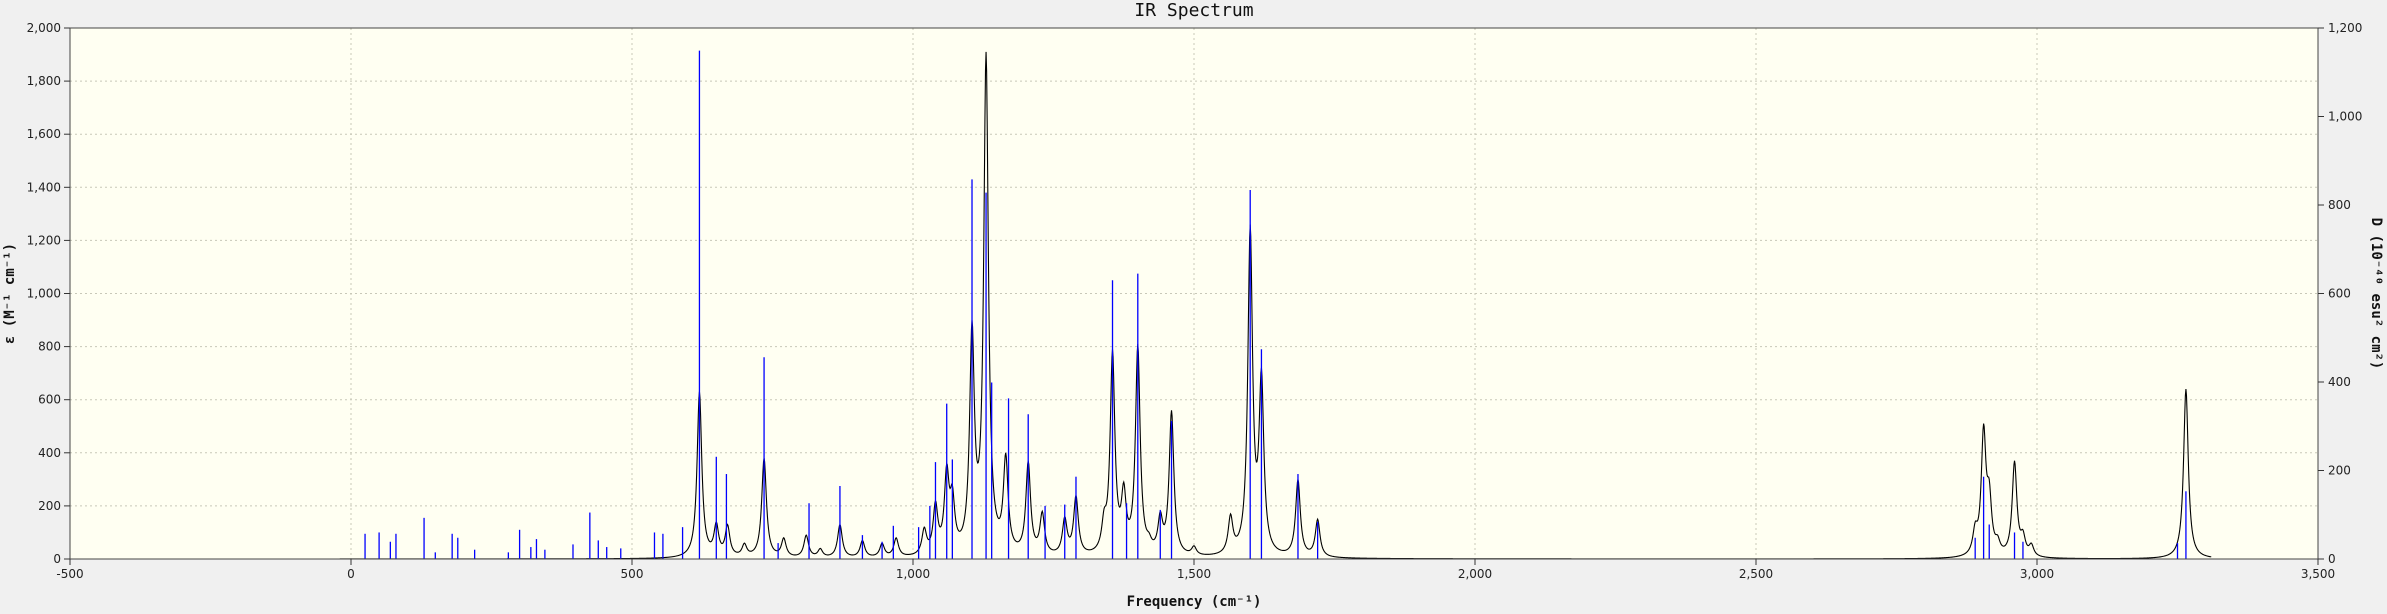  What do you see at coordinates (49, 453) in the screenshot?
I see `y-tick-label: 400` at bounding box center [49, 453].